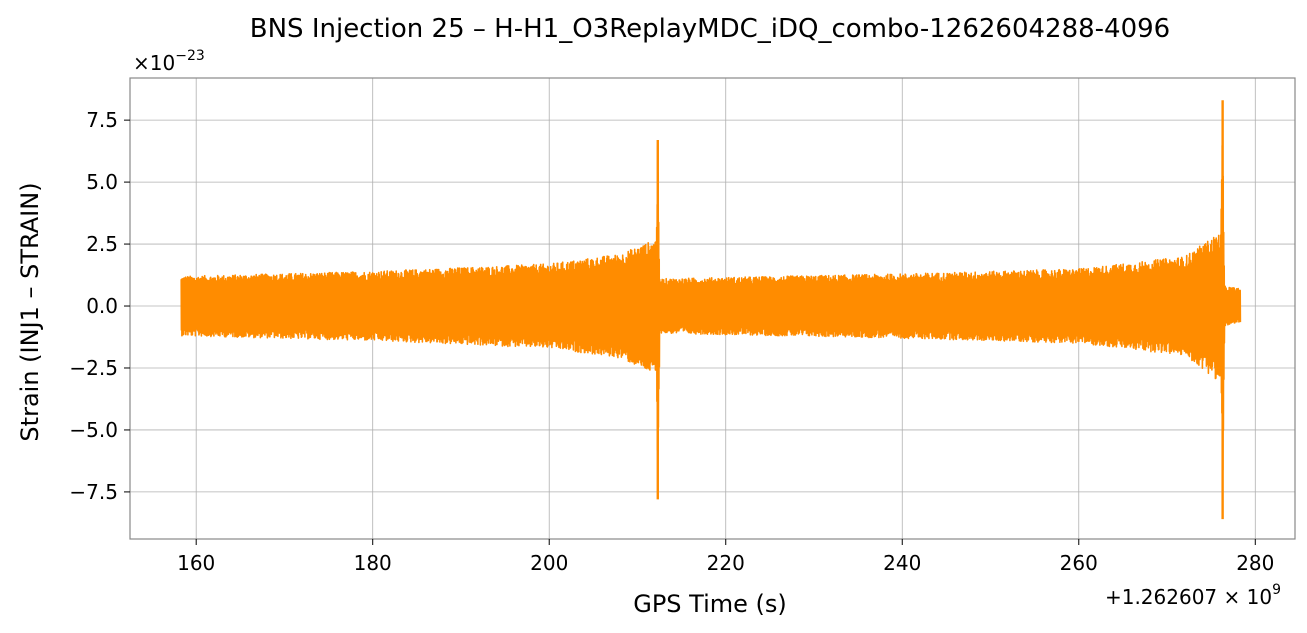 Image resolution: width=1307 pixels, height=633 pixels. I want to click on y-tick-label: −5.0, so click(93, 430).